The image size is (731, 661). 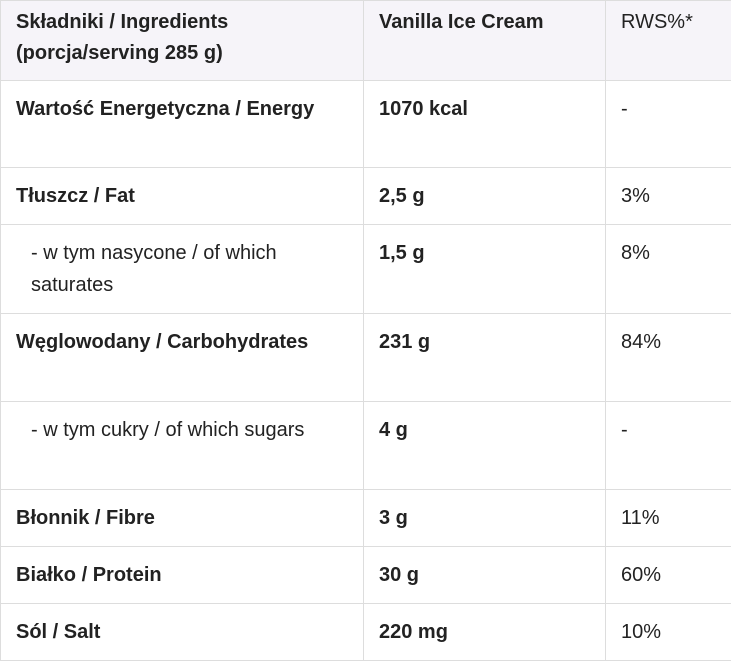 I want to click on header-cell: RWS%*, so click(x=668, y=41).